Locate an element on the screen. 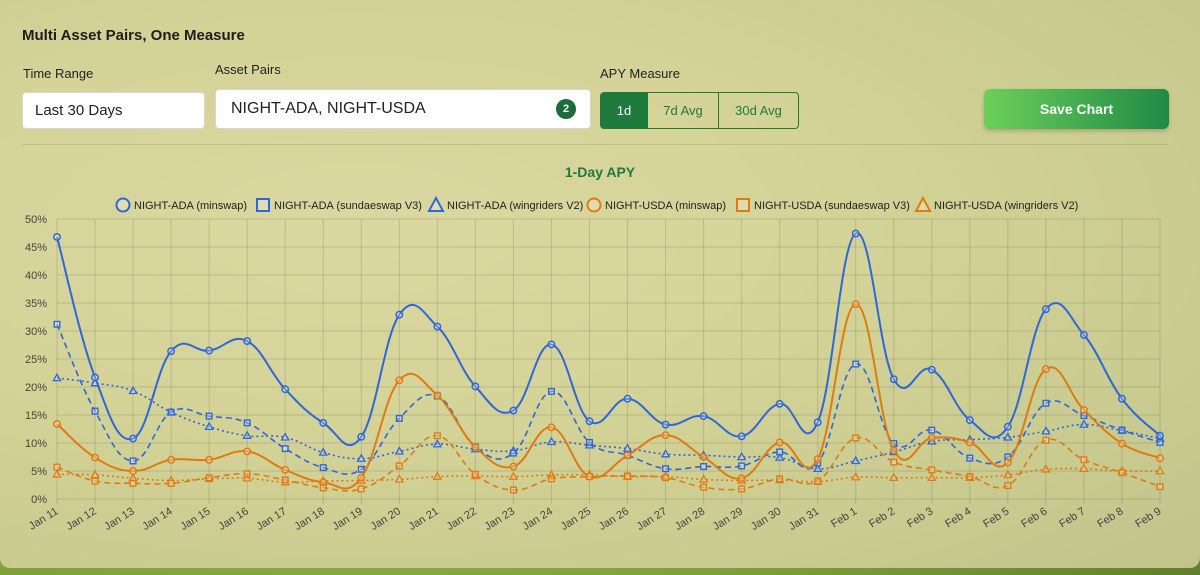 The height and width of the screenshot is (575, 1200). time-range-value: Last 30 Days is located at coordinates (79, 110).